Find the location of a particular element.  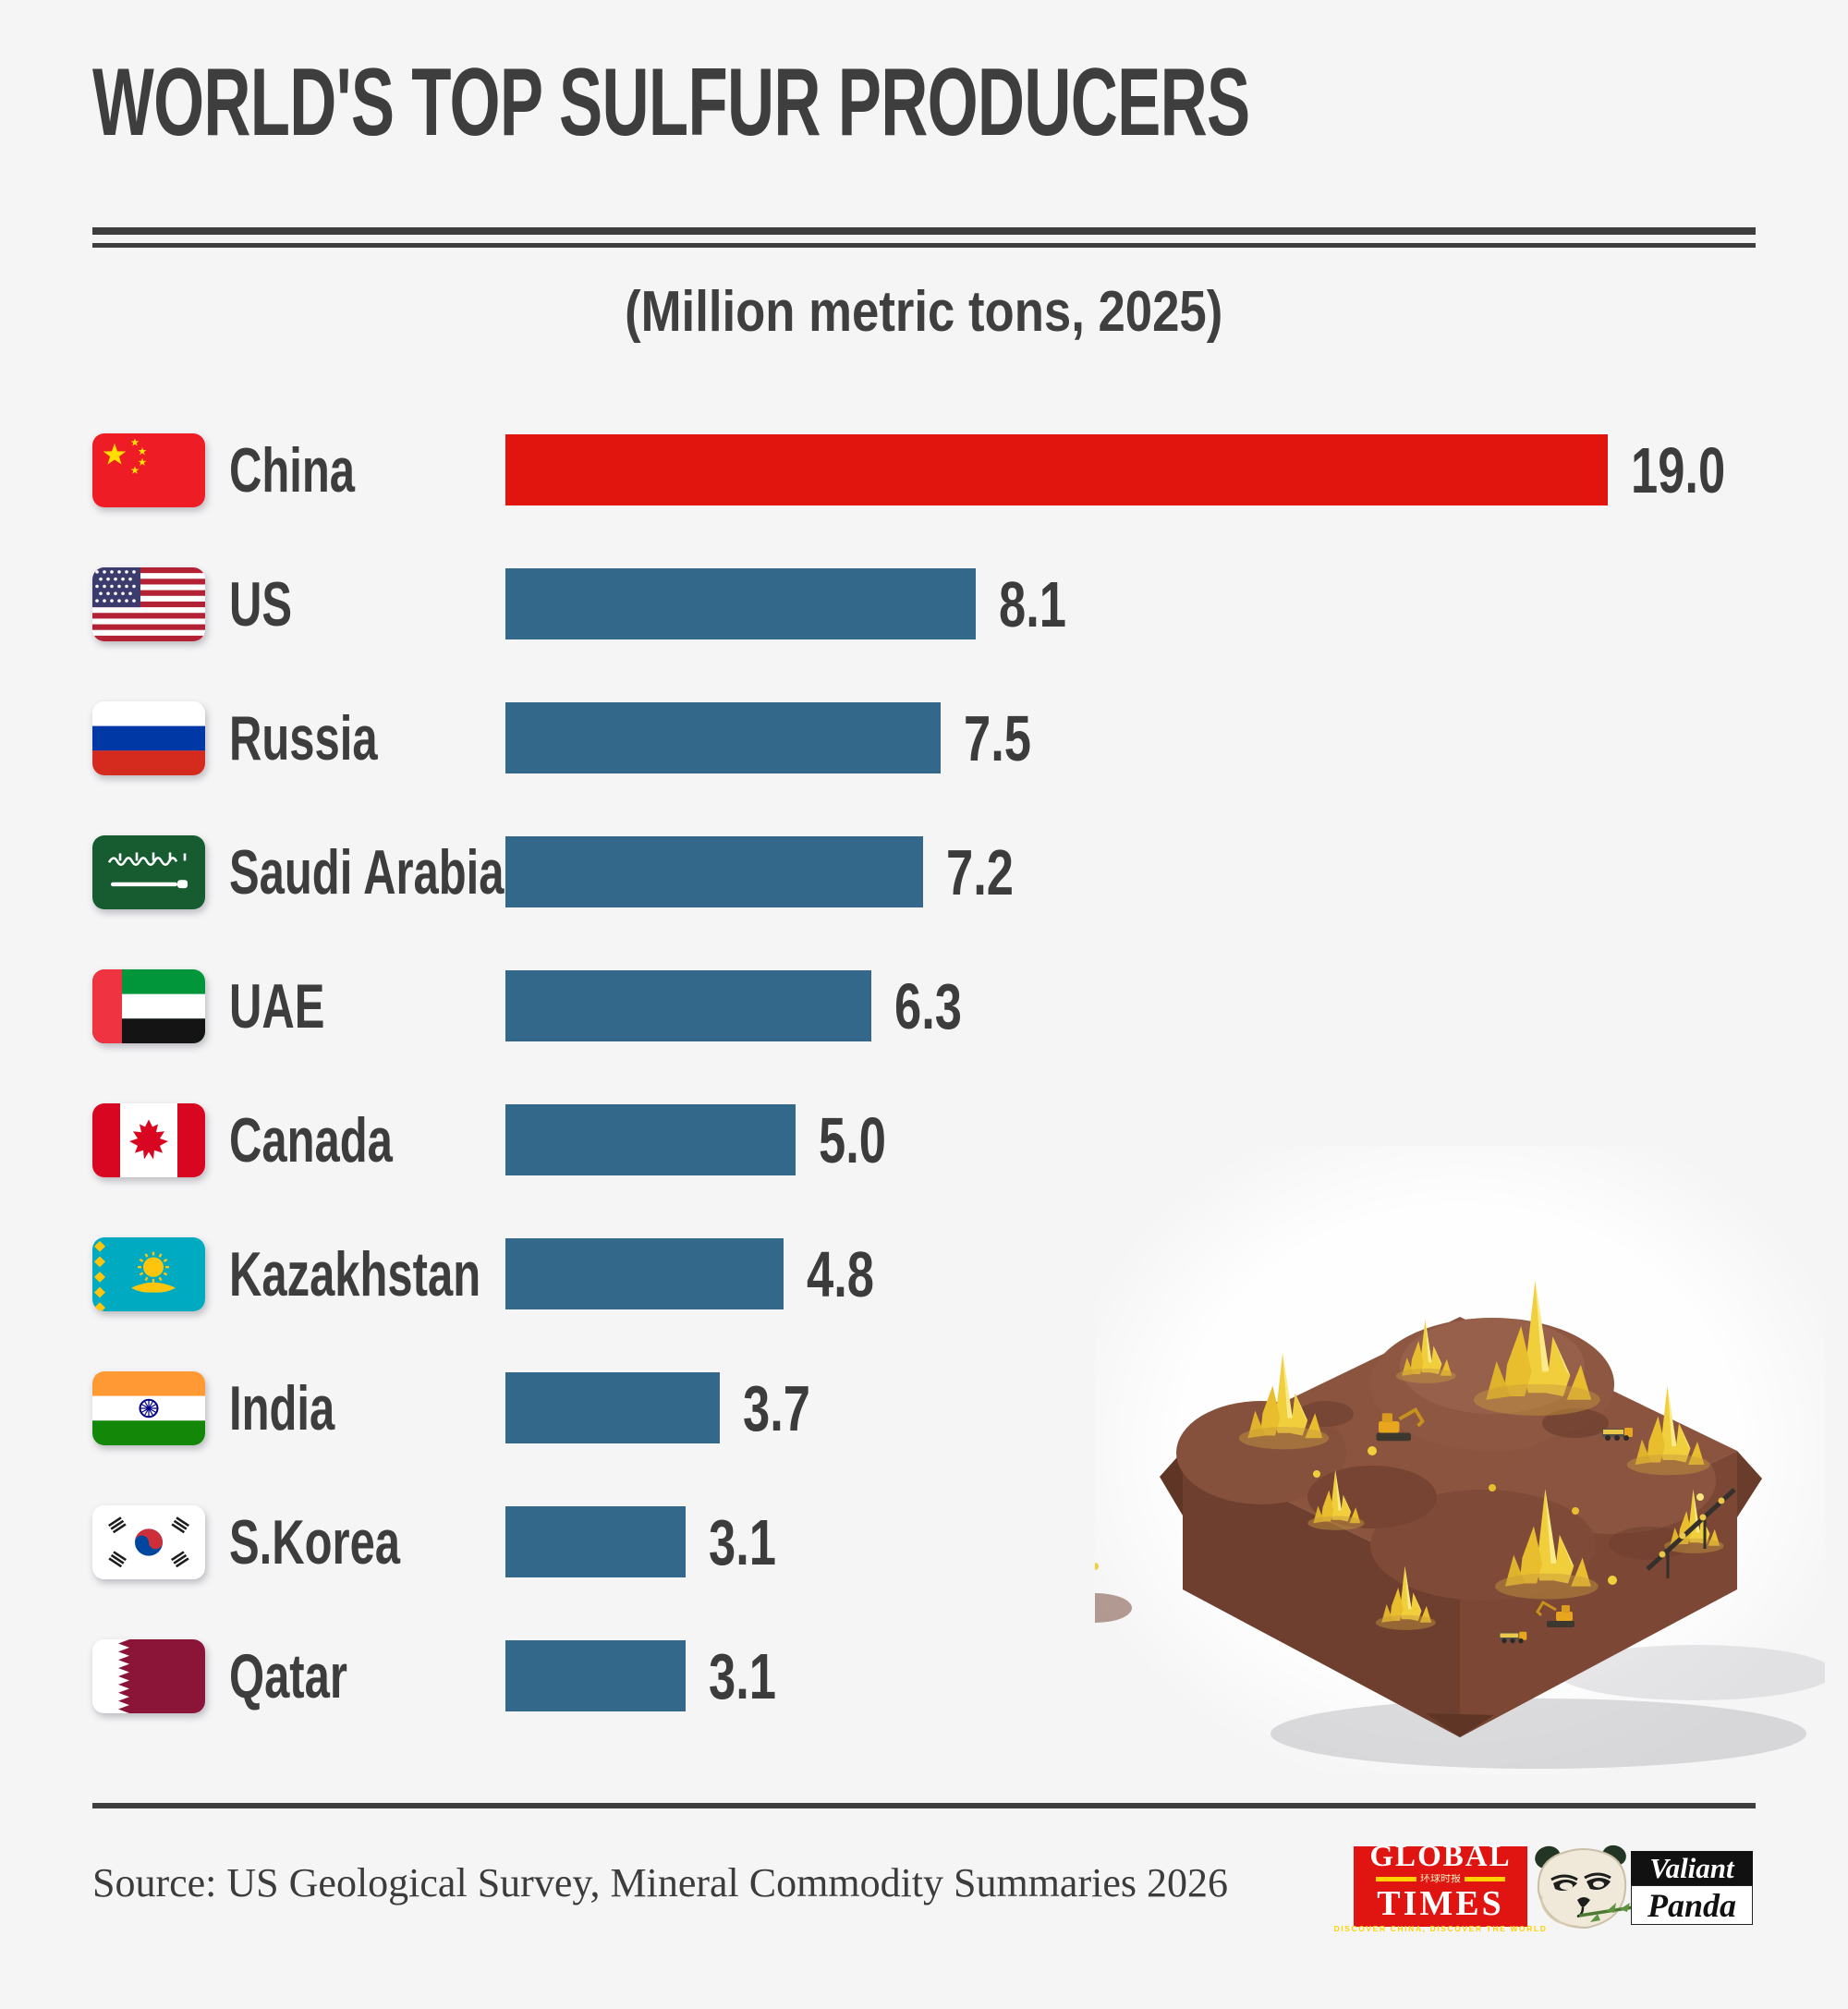

bar-group: 7.5 is located at coordinates (779, 738).